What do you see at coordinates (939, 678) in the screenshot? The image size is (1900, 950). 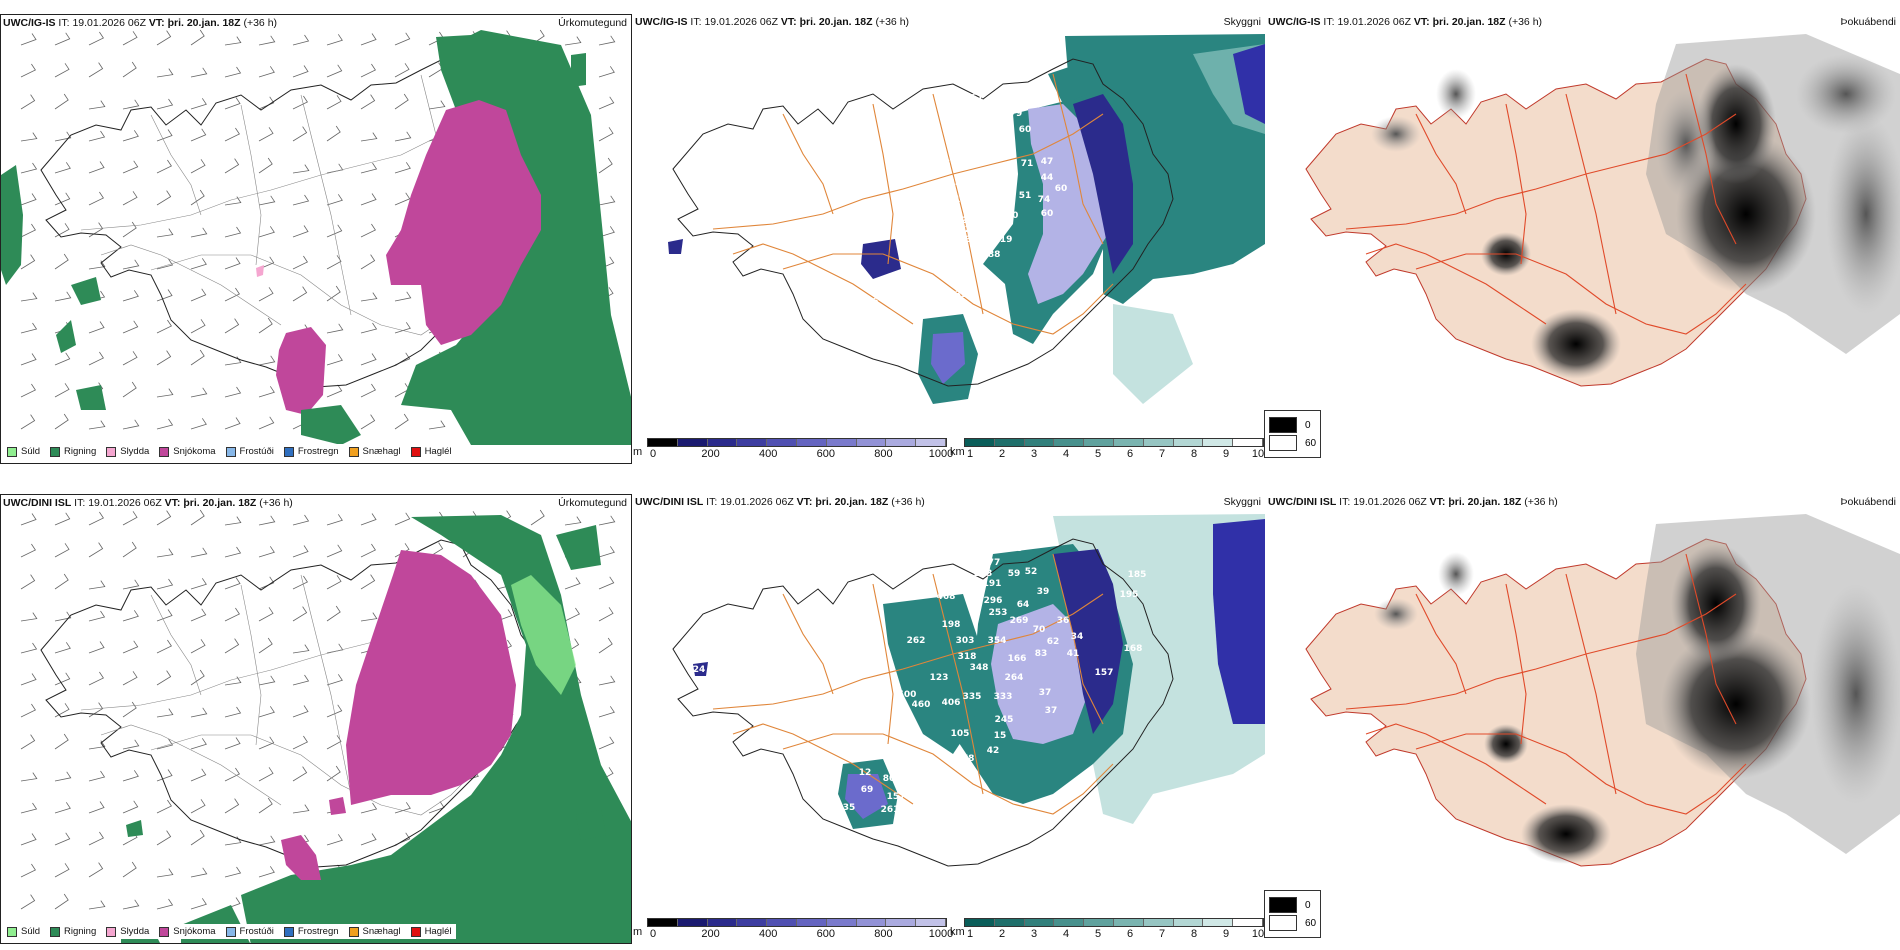 I see `cloud-base-value: 123` at bounding box center [939, 678].